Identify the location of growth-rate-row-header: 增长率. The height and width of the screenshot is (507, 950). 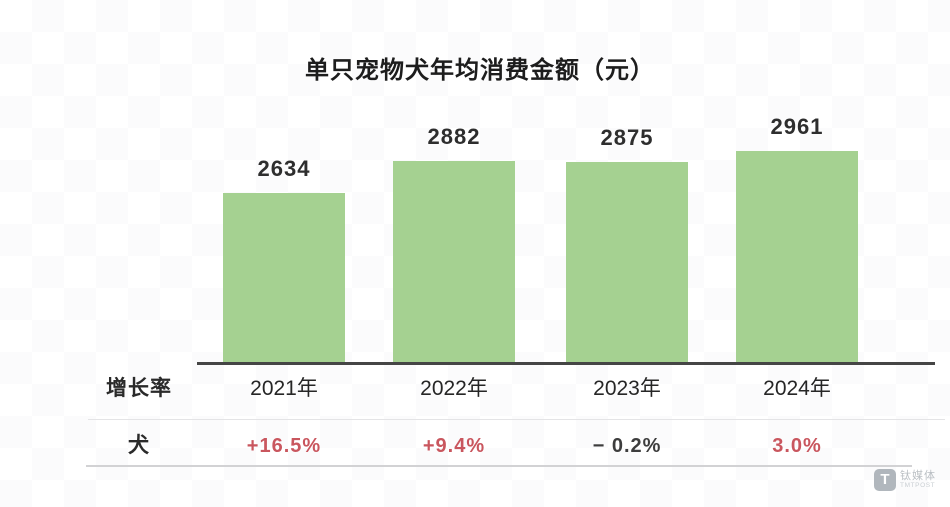
(139, 388).